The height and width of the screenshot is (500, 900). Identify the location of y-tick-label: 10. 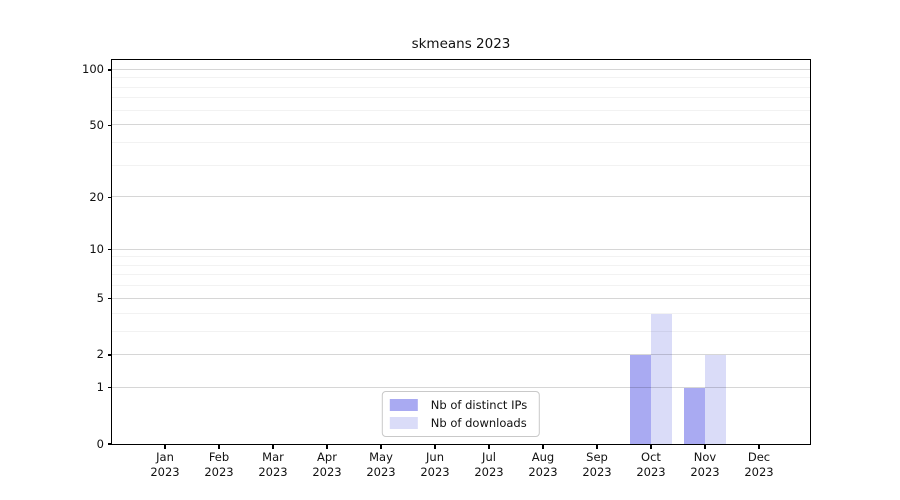
(96, 249).